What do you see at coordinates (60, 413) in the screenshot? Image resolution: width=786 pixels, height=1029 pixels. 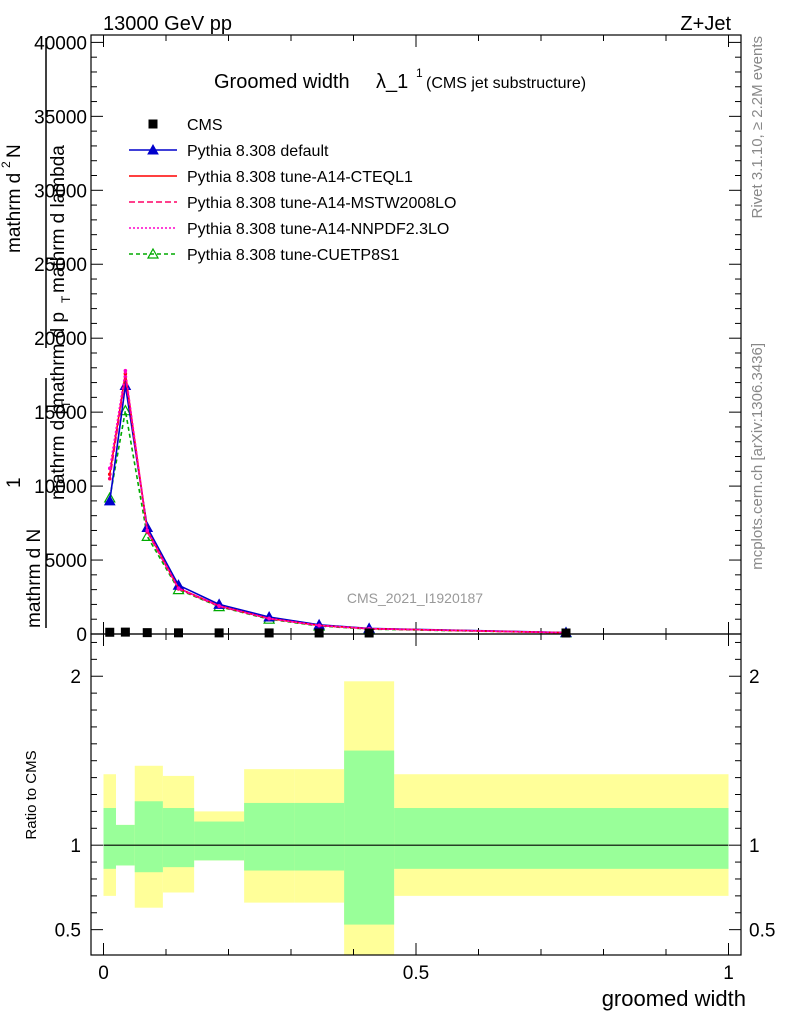 I see `y-tick-label-3: 15000` at bounding box center [60, 413].